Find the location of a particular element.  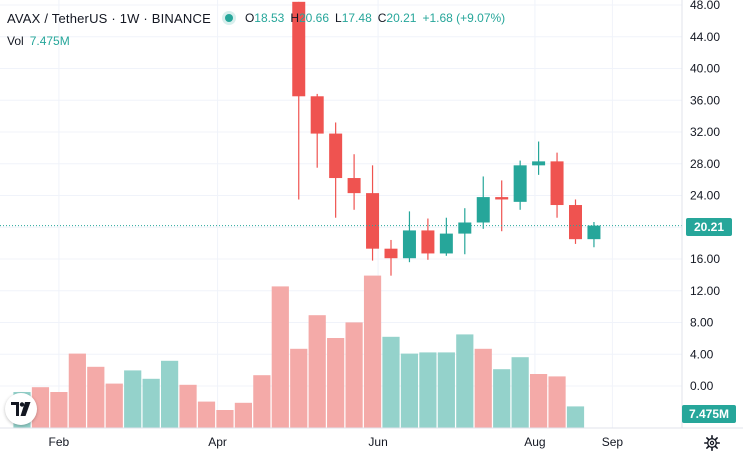

gear-icon is located at coordinates (712, 443).